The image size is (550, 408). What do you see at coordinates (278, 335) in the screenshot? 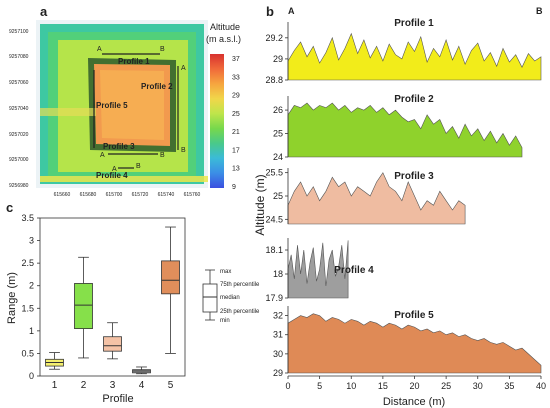
I see `profile-5-y-tick-label: 31` at bounding box center [278, 335].